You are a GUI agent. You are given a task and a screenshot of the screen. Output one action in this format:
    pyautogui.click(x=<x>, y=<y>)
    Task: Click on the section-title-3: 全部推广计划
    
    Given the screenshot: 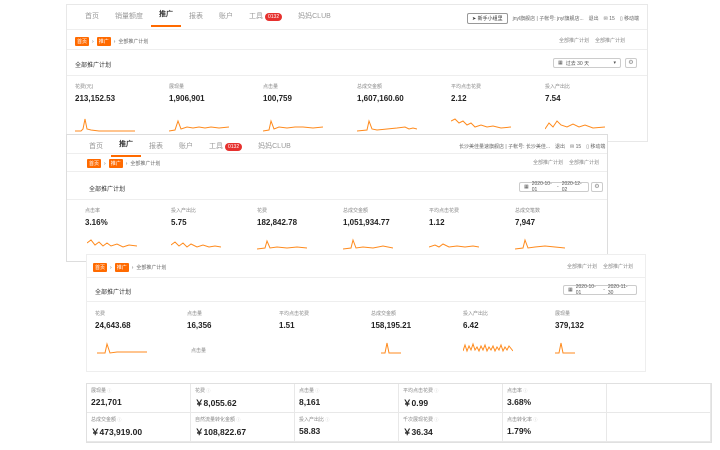 What is the action you would take?
    pyautogui.click(x=113, y=293)
    